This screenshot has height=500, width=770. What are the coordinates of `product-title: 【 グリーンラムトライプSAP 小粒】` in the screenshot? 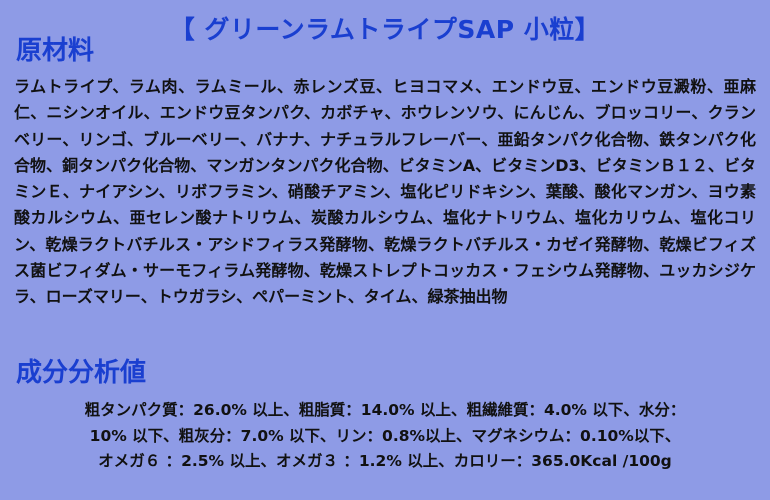 It's located at (385, 29).